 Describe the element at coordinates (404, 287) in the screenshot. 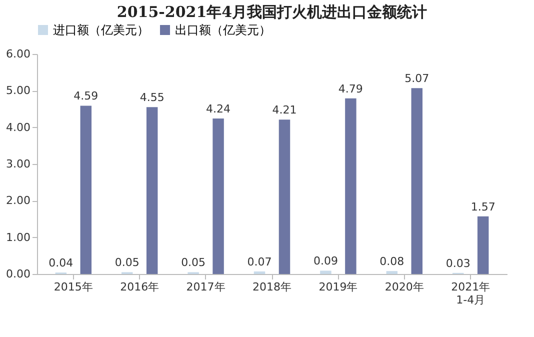

I see `x-tick-label: 2020年` at that location.